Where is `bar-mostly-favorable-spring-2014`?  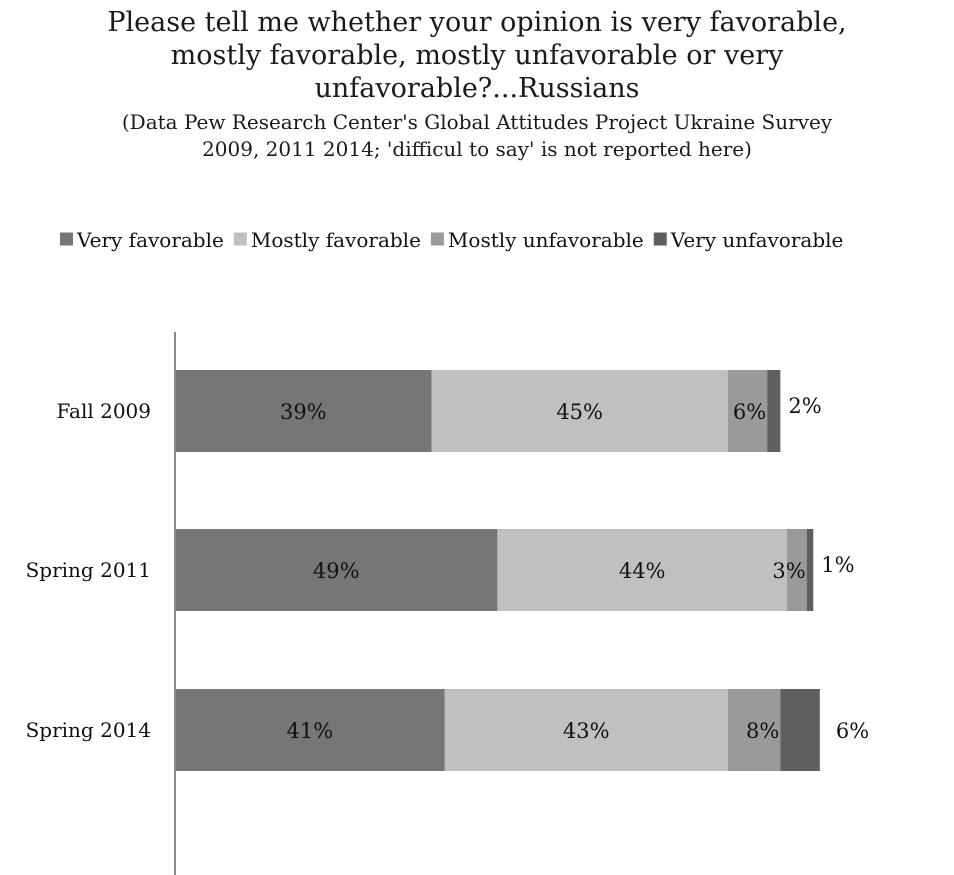
bar-mostly-favorable-spring-2014 is located at coordinates (586, 730).